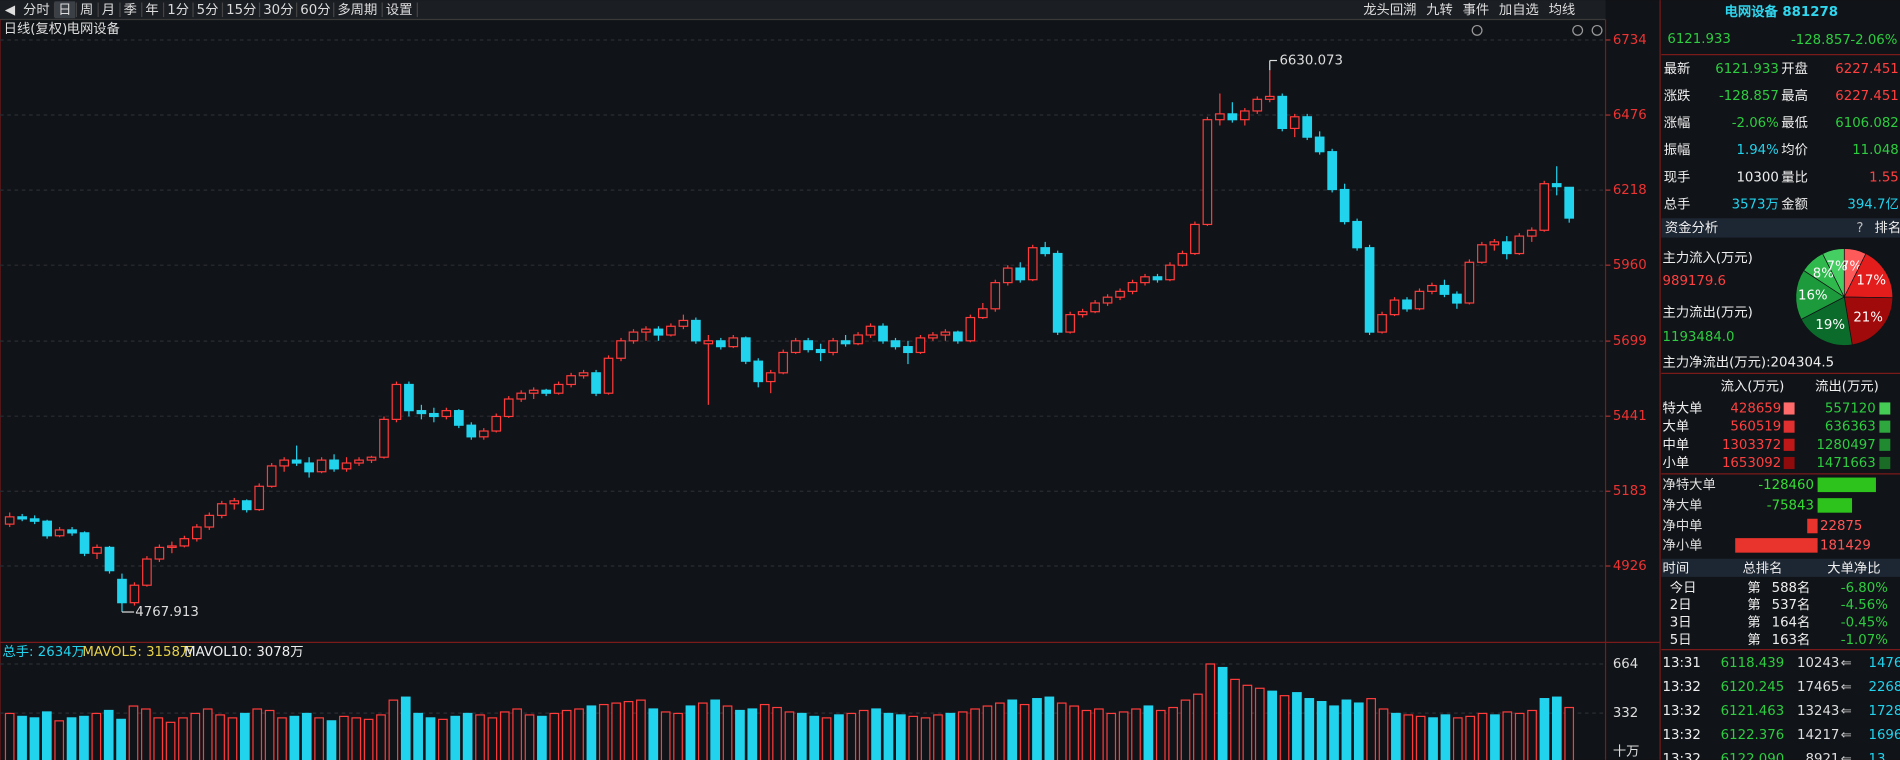 This screenshot has width=1900, height=760. I want to click on toolbar-item: 事件, so click(1476, 10).